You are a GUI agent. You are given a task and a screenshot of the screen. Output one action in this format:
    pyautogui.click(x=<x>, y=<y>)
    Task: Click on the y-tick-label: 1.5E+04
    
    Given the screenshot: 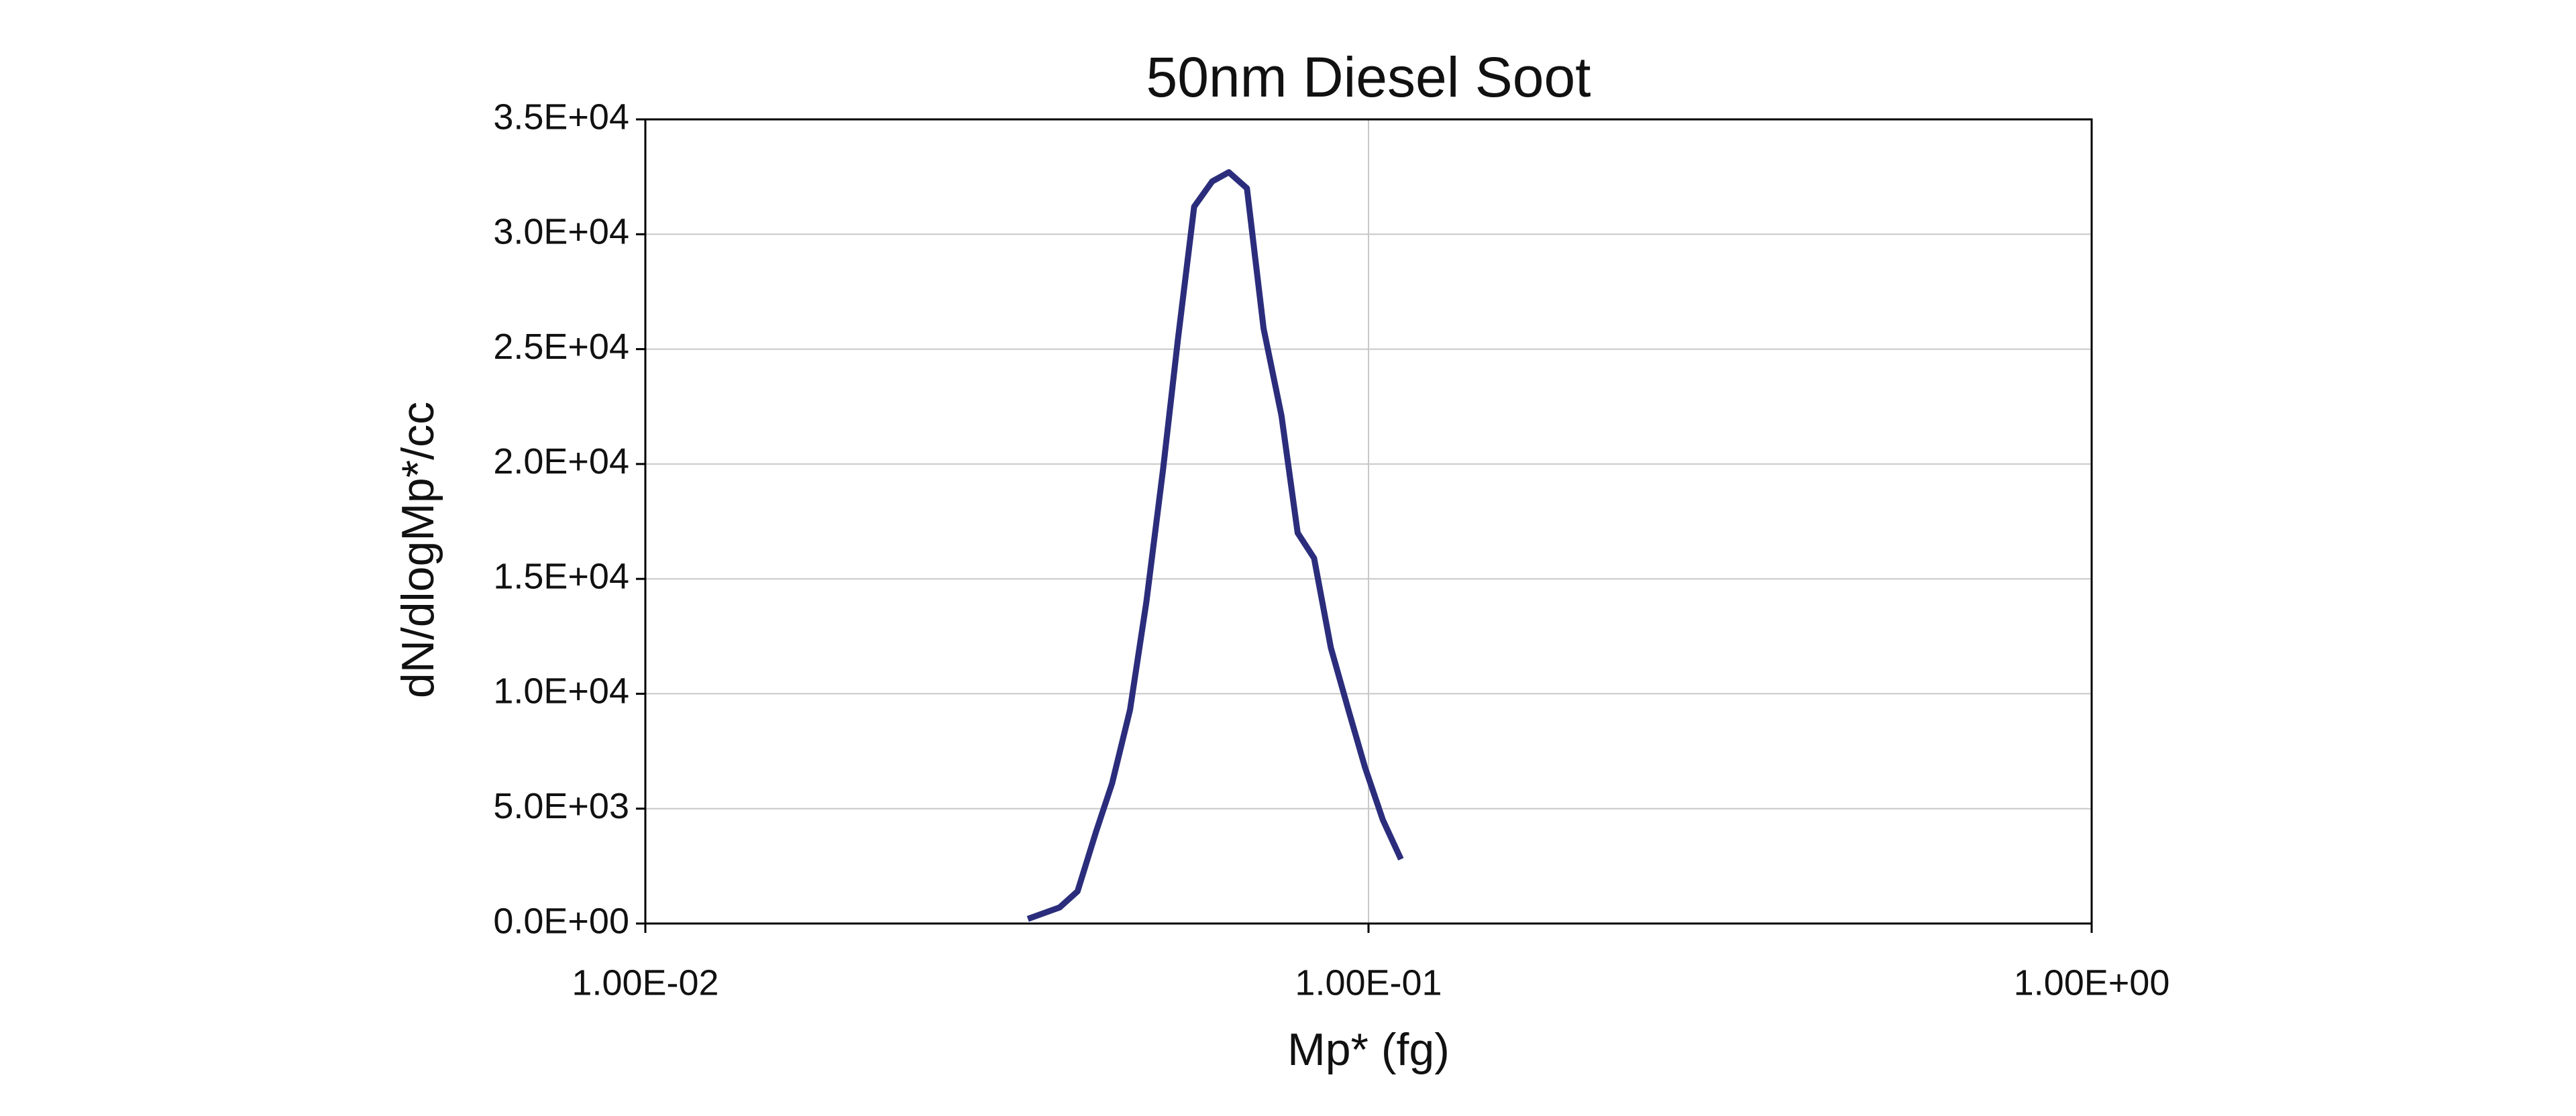 What is the action you would take?
    pyautogui.click(x=561, y=576)
    